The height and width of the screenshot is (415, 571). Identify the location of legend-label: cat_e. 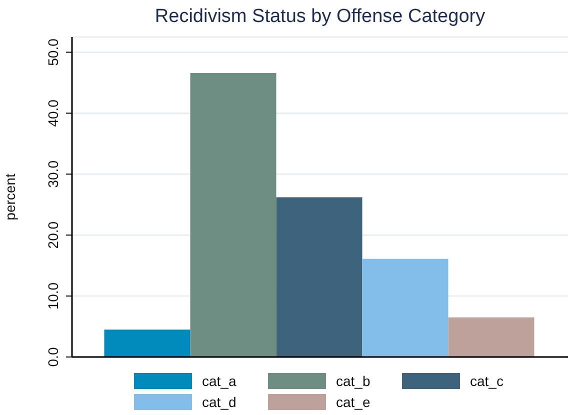
(353, 402).